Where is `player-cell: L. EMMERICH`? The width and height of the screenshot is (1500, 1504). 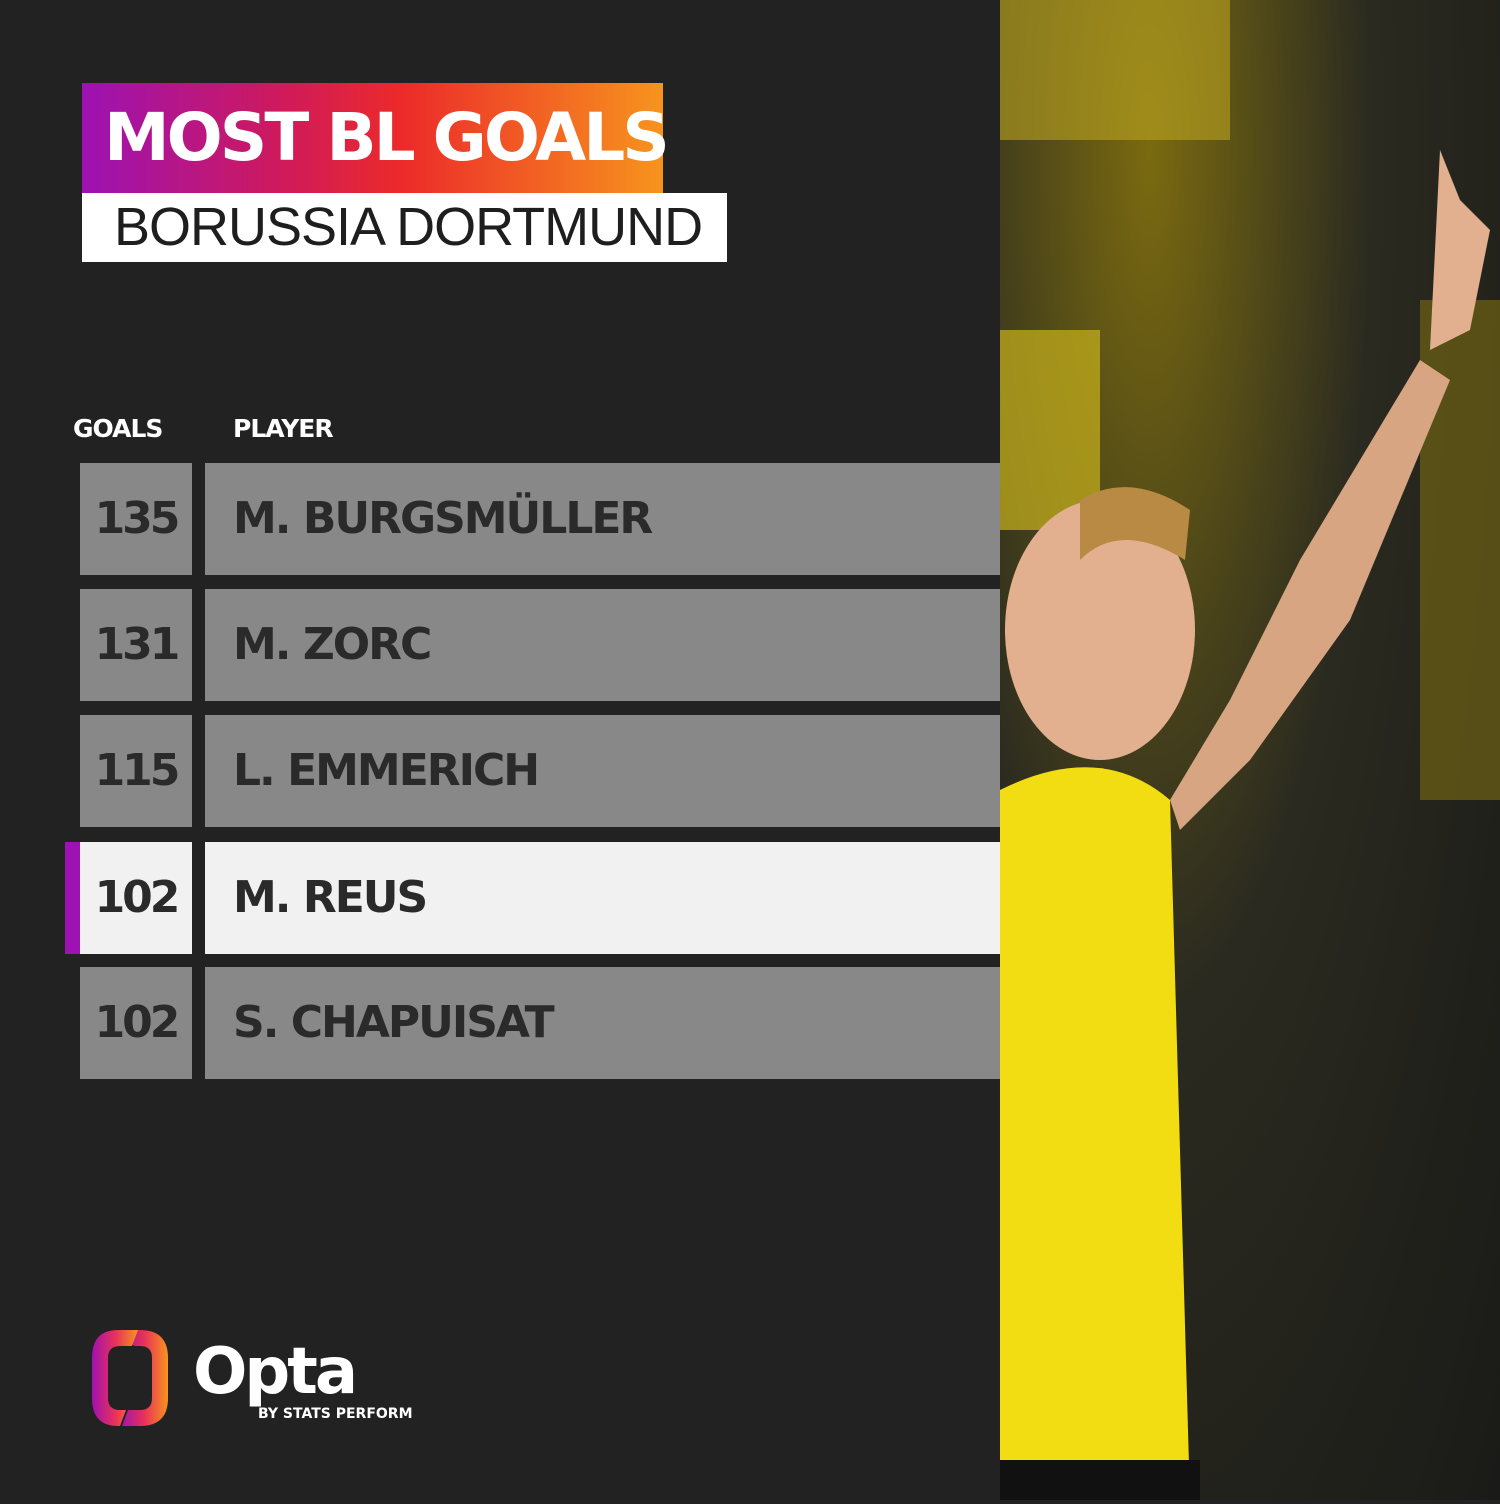
player-cell: L. EMMERICH is located at coordinates (602, 771).